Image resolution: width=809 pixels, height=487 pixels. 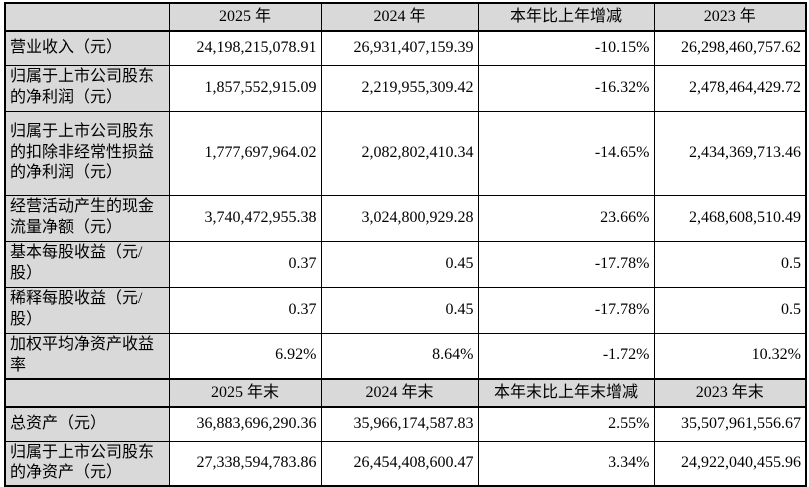 I want to click on column-header-2025: 2025 年, so click(x=245, y=17).